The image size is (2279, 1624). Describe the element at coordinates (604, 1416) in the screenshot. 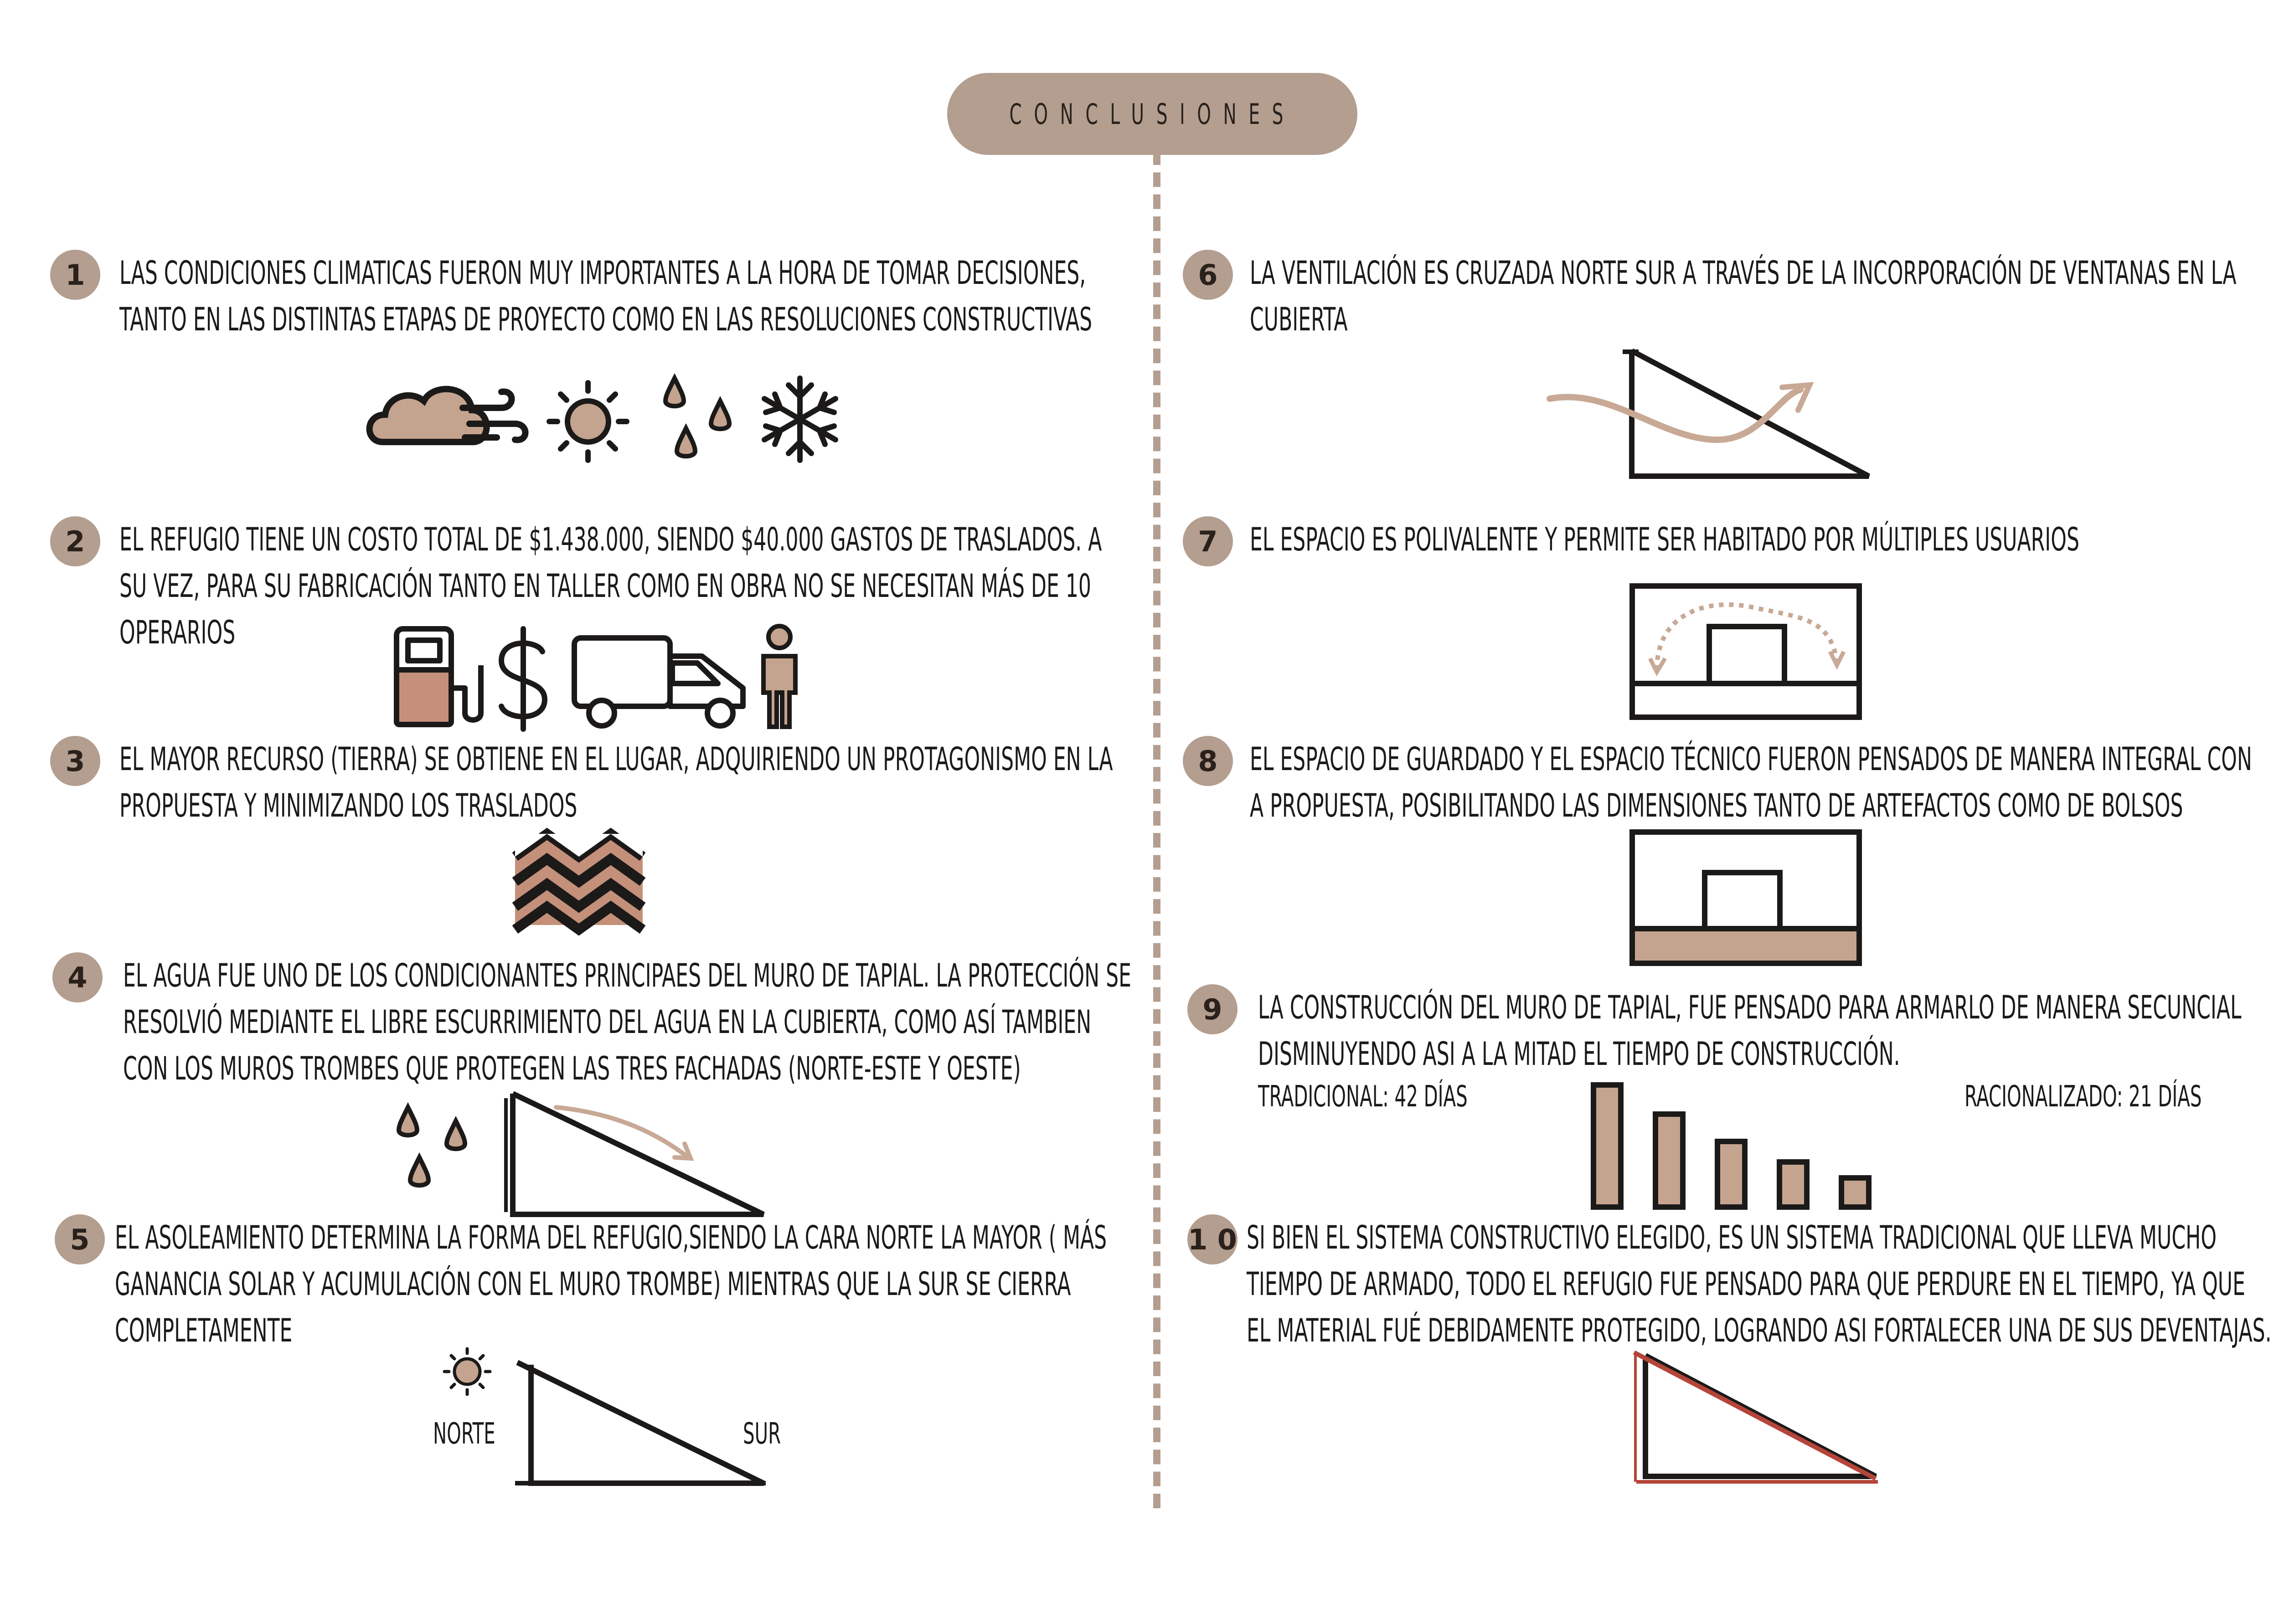

I see `sun-orientation-diagram` at that location.